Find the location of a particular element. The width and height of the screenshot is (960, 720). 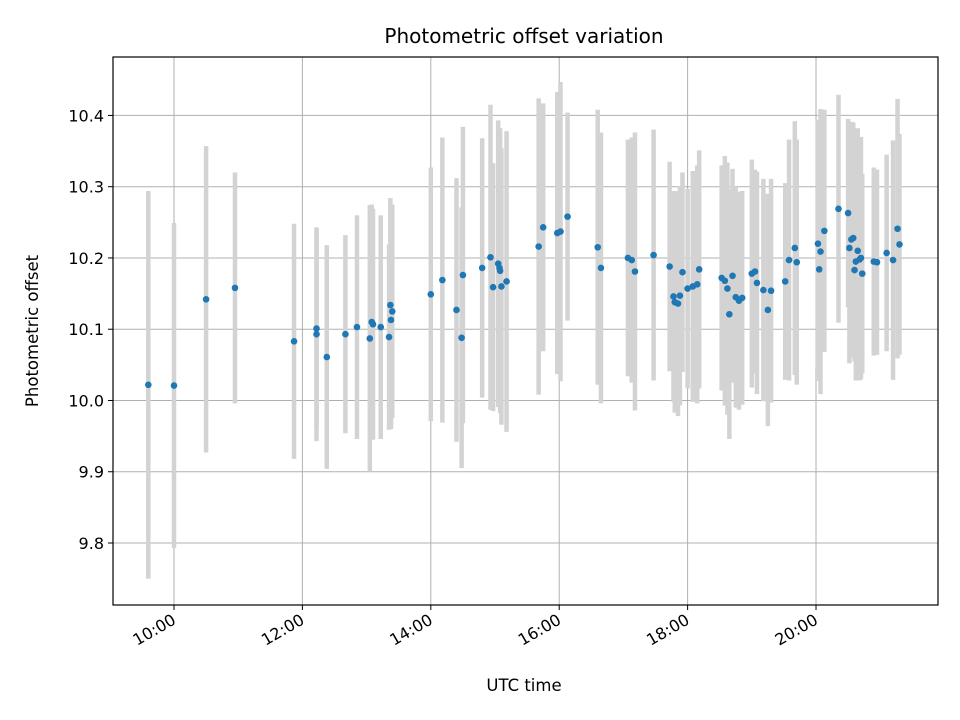

y-tick-label: 10.1 is located at coordinates (86, 329).